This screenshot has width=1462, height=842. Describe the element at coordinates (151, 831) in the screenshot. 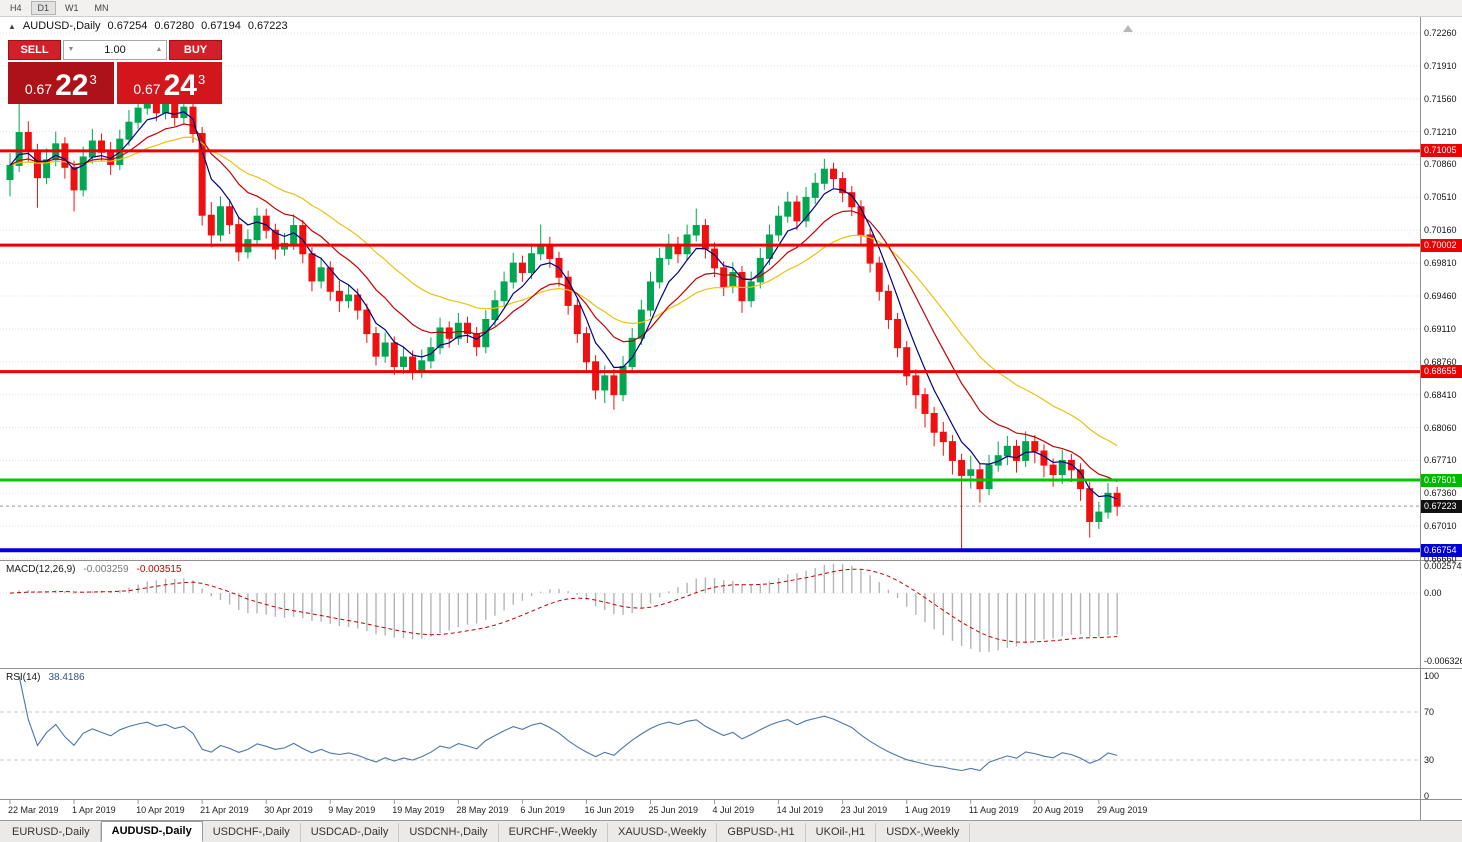

I see `tab-audusd-daily: AUDUSD-,Daily` at that location.